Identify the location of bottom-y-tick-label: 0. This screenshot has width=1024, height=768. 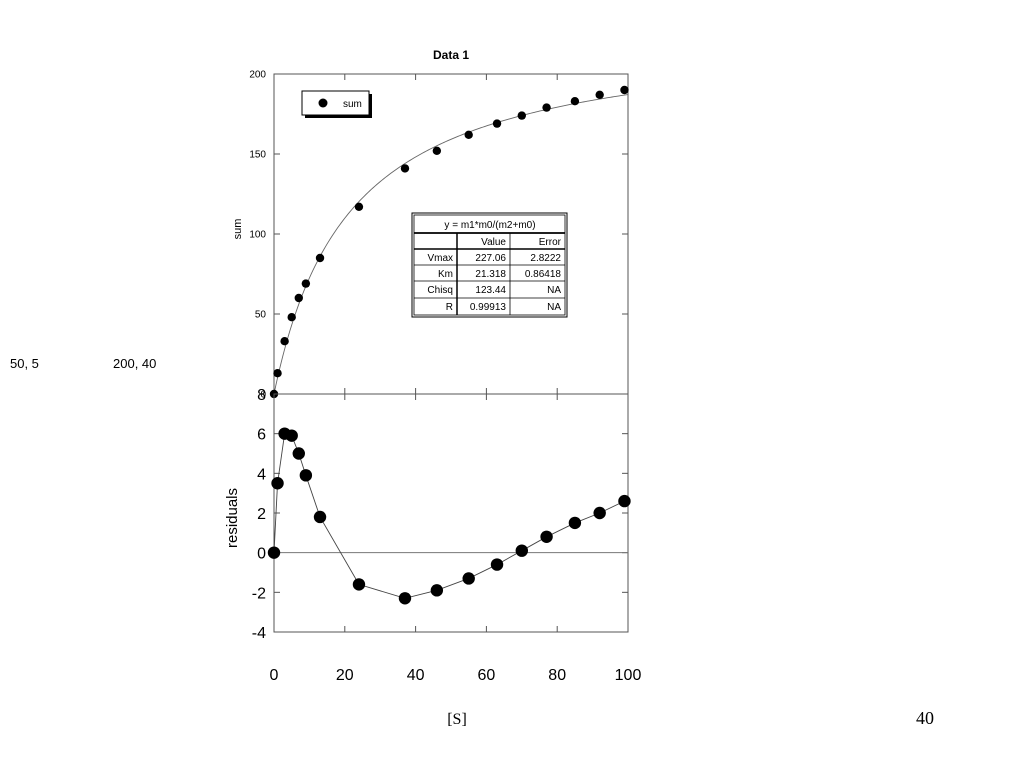
(261, 554).